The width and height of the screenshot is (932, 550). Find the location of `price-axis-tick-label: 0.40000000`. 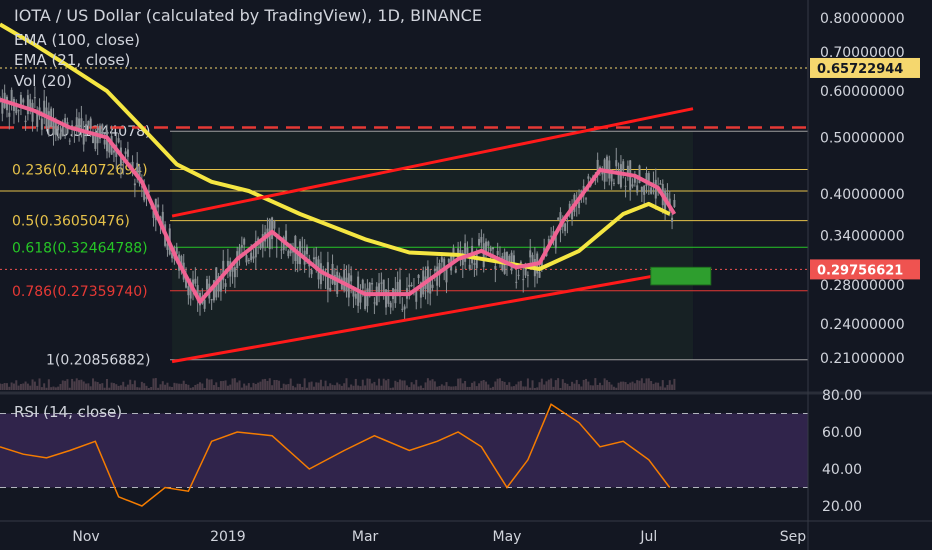

price-axis-tick-label: 0.40000000 is located at coordinates (862, 195).